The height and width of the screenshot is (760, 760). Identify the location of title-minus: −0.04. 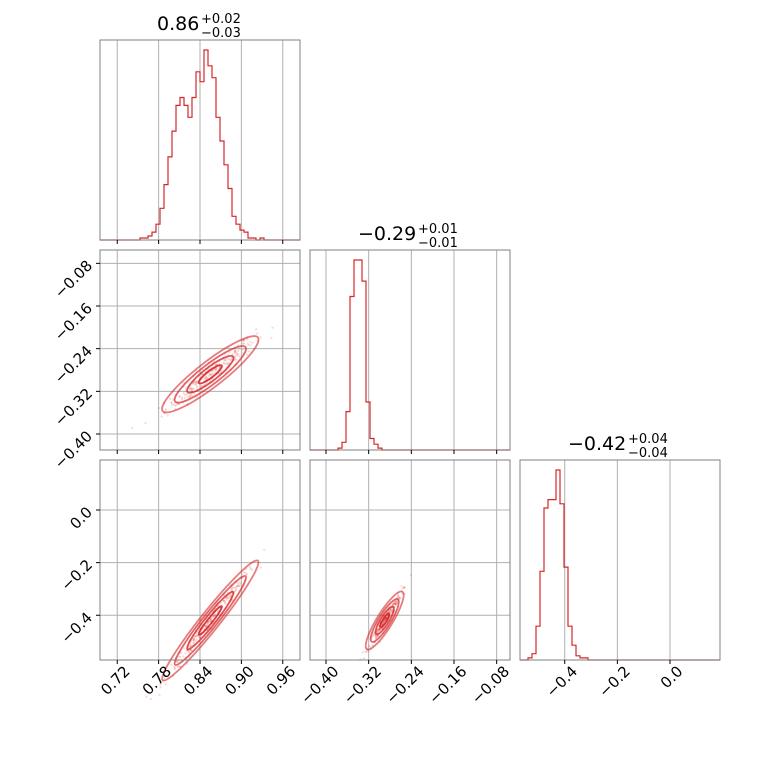
(648, 453).